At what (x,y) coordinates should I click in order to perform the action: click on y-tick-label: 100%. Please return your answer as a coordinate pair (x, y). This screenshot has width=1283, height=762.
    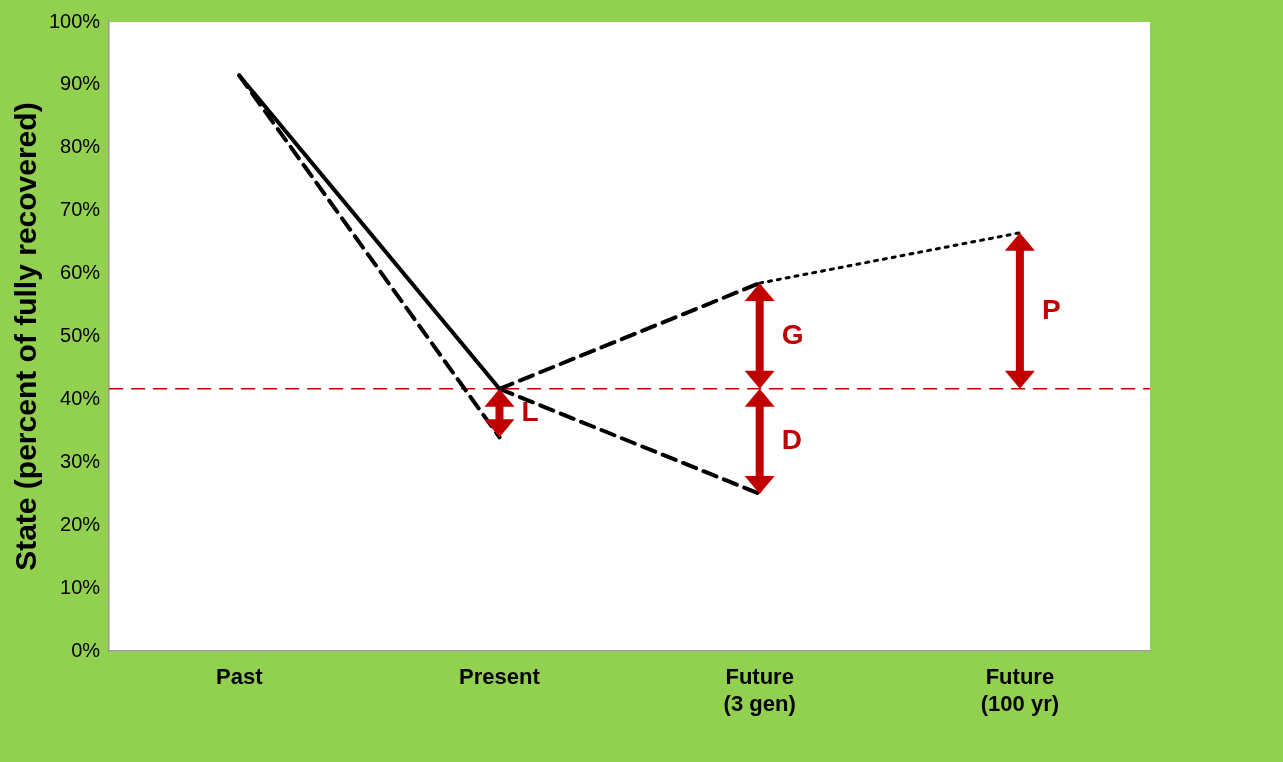
    Looking at the image, I should click on (75, 20).